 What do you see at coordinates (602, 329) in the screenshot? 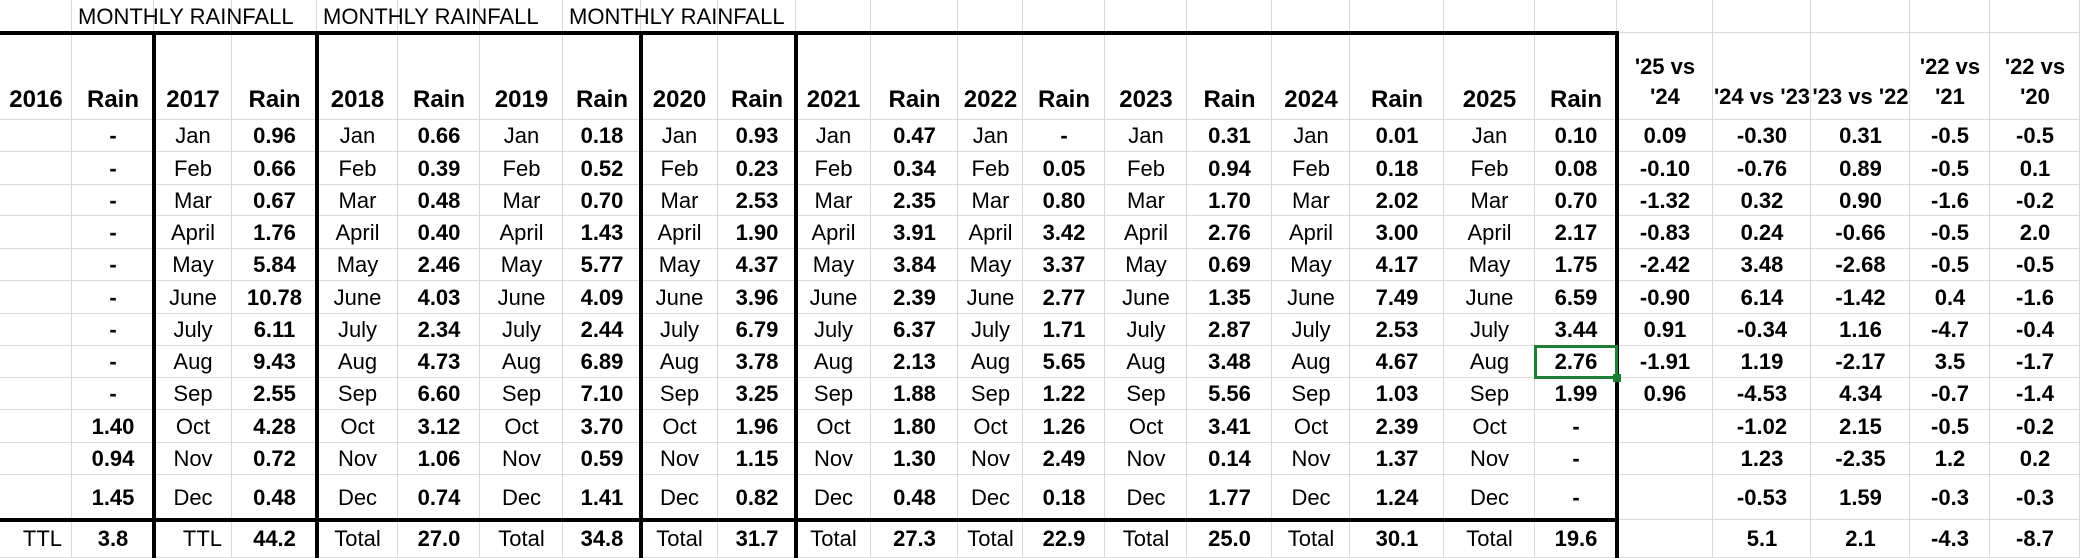
I see `rain-value: 2.44` at bounding box center [602, 329].